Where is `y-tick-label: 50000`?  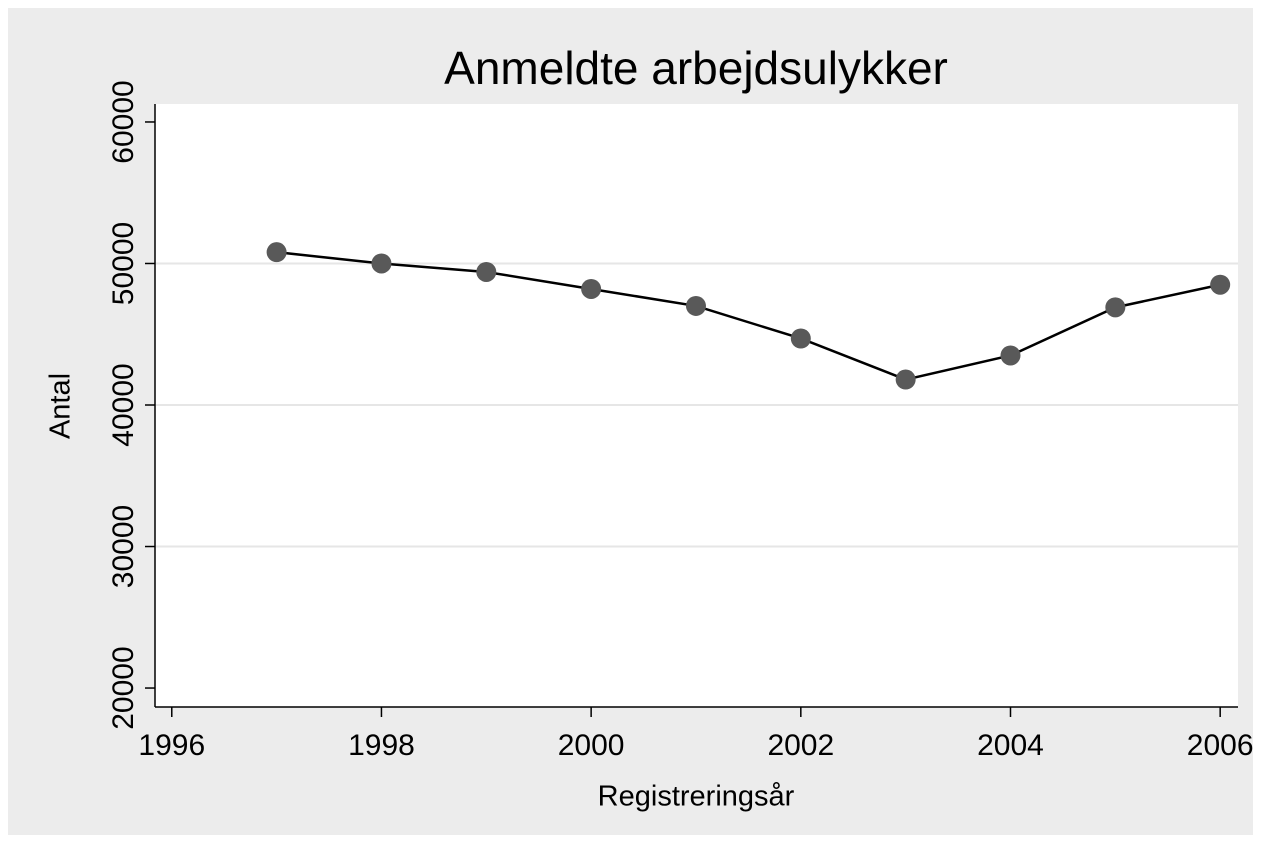 y-tick-label: 50000 is located at coordinates (123, 263).